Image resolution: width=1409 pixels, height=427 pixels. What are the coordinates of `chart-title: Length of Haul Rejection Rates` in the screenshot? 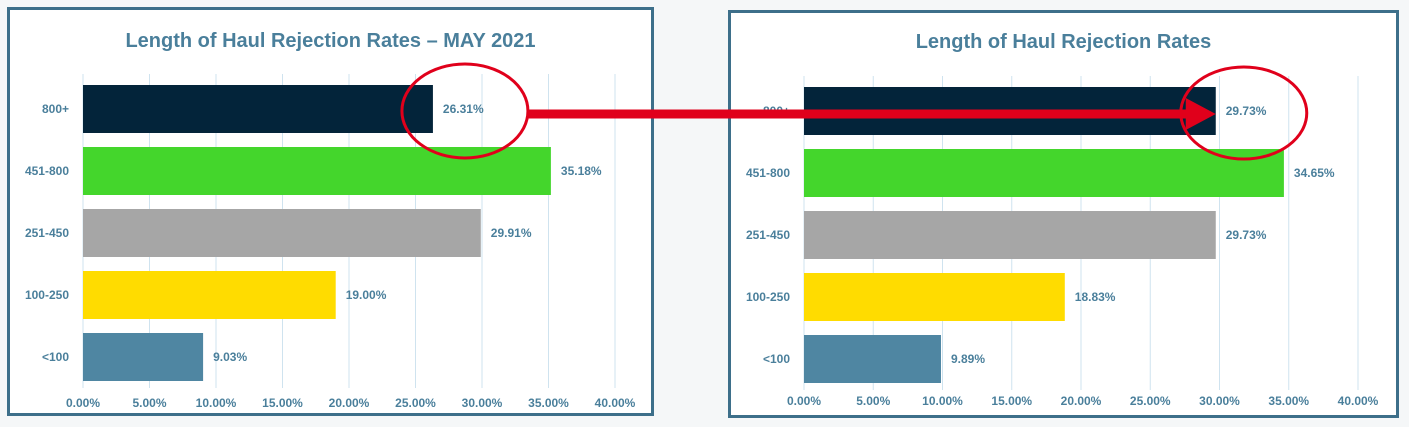 It's located at (1063, 42).